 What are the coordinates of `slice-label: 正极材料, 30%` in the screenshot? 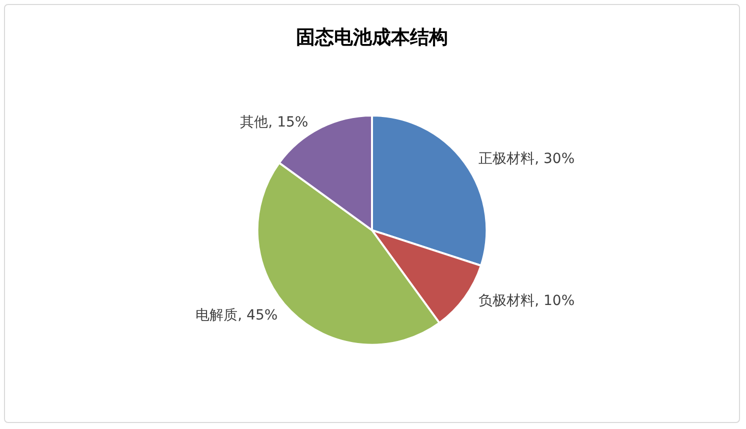 It's located at (526, 159).